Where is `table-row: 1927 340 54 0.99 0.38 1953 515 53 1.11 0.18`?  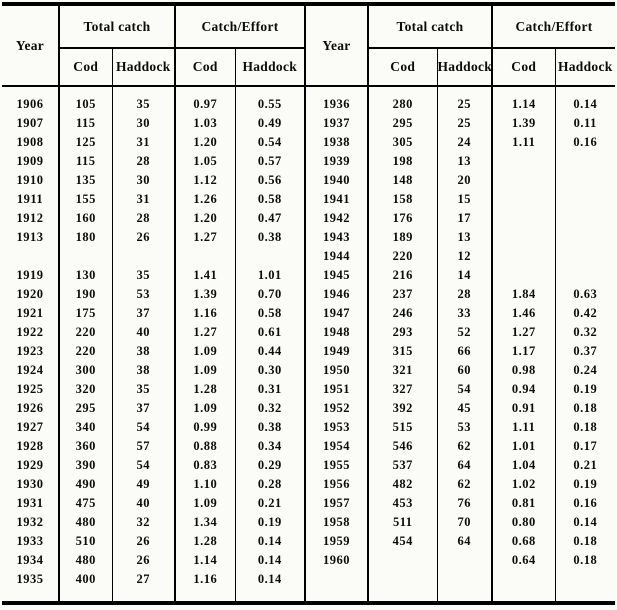
table-row: 1927 340 54 0.99 0.38 1953 515 53 1.11 0.18 is located at coordinates (308, 427).